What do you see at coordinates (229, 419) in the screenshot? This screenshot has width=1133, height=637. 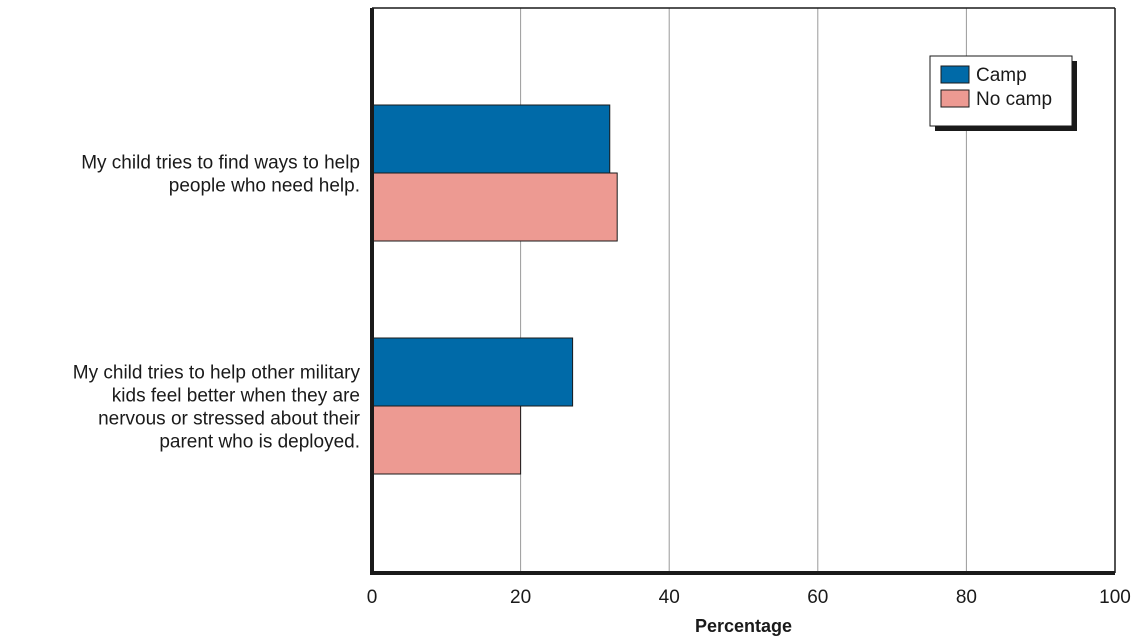 I see `category-label: nervous or stressed about their` at bounding box center [229, 419].